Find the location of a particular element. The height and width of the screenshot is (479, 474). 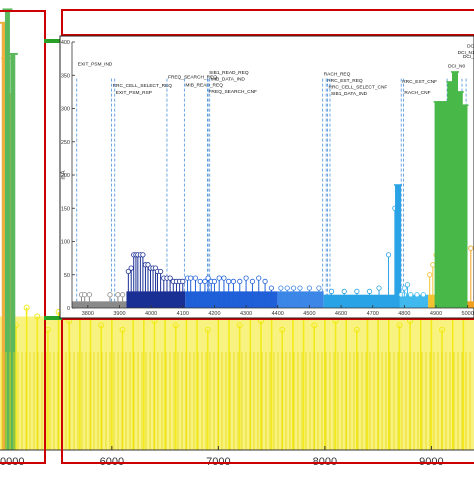

inset-y-axis-label: mA is located at coordinates (64, 175).